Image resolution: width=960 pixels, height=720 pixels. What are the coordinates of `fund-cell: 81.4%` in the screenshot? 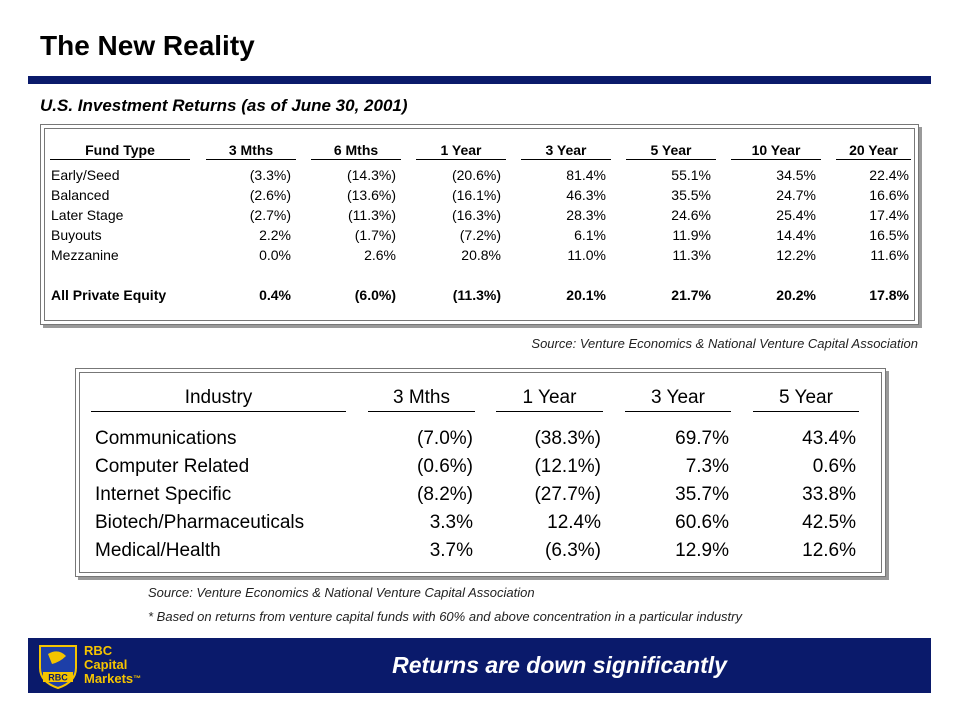 It's located at (586, 175).